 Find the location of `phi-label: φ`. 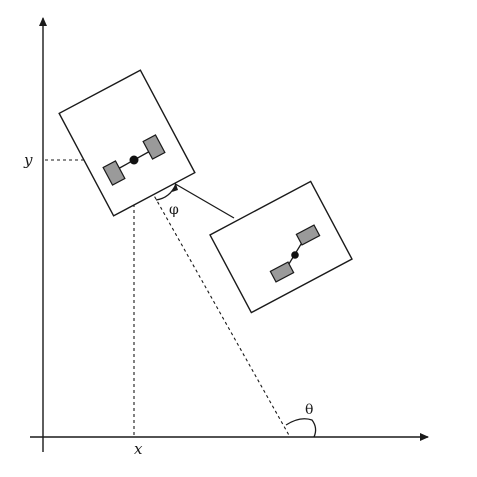

phi-label: φ is located at coordinates (174, 210).